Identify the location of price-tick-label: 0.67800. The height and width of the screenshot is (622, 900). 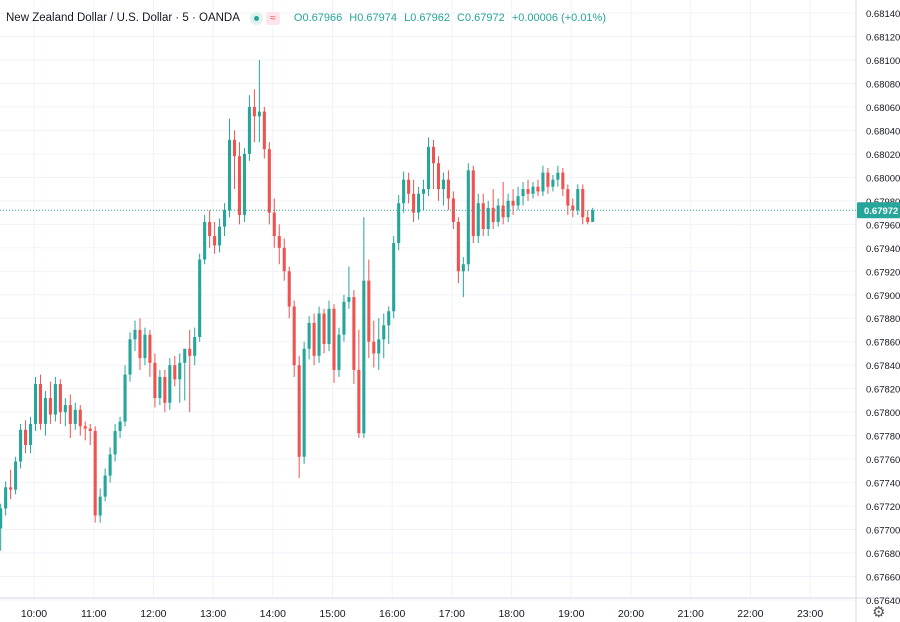
(883, 413).